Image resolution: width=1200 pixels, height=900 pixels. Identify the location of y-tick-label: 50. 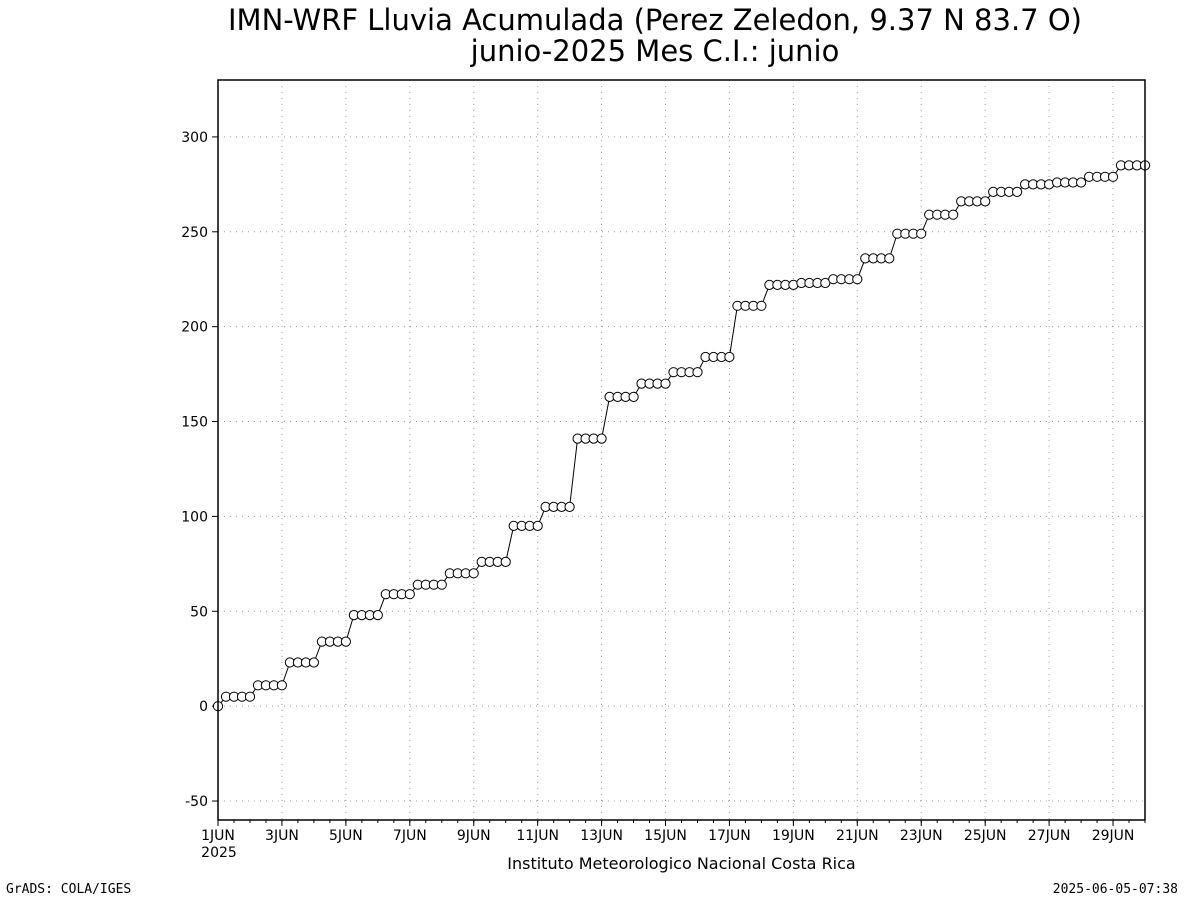
(199, 612).